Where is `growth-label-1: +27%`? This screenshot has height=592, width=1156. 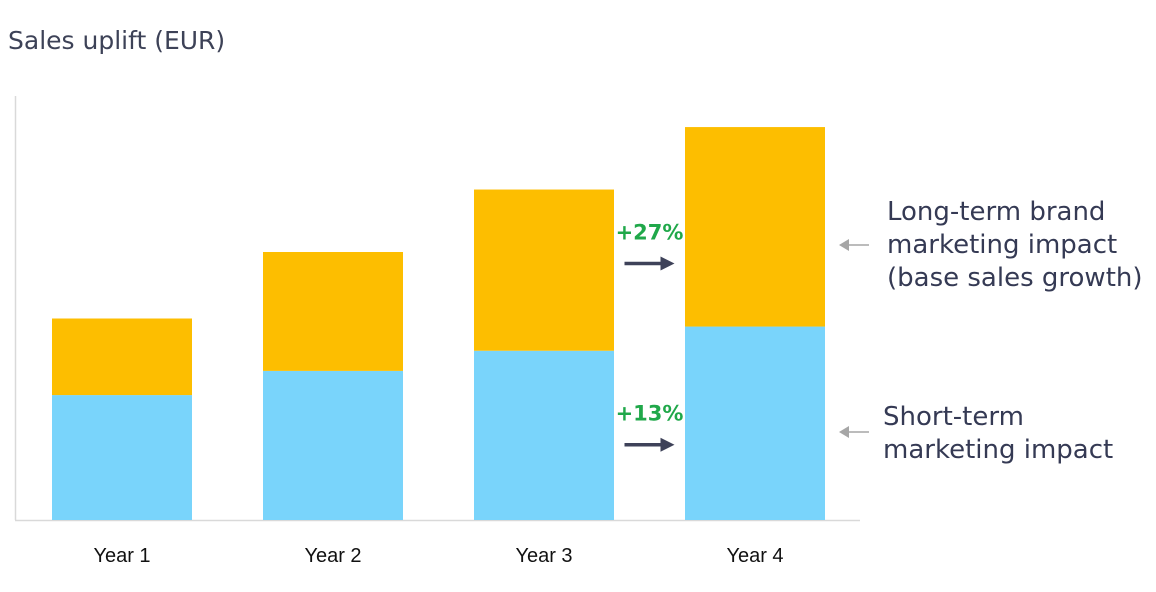
growth-label-1: +27% is located at coordinates (650, 233).